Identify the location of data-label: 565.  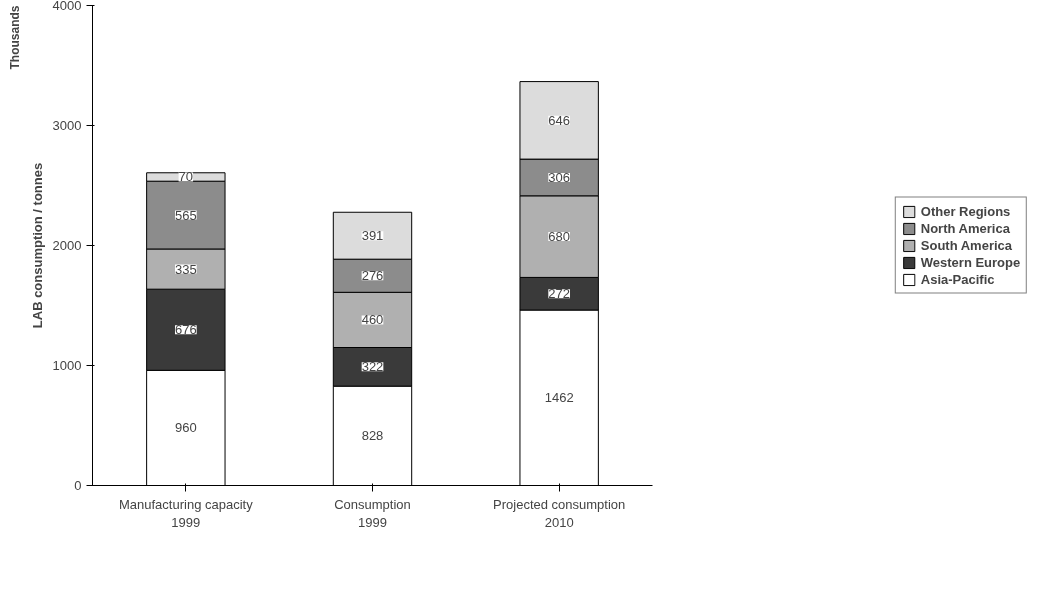
(185, 215).